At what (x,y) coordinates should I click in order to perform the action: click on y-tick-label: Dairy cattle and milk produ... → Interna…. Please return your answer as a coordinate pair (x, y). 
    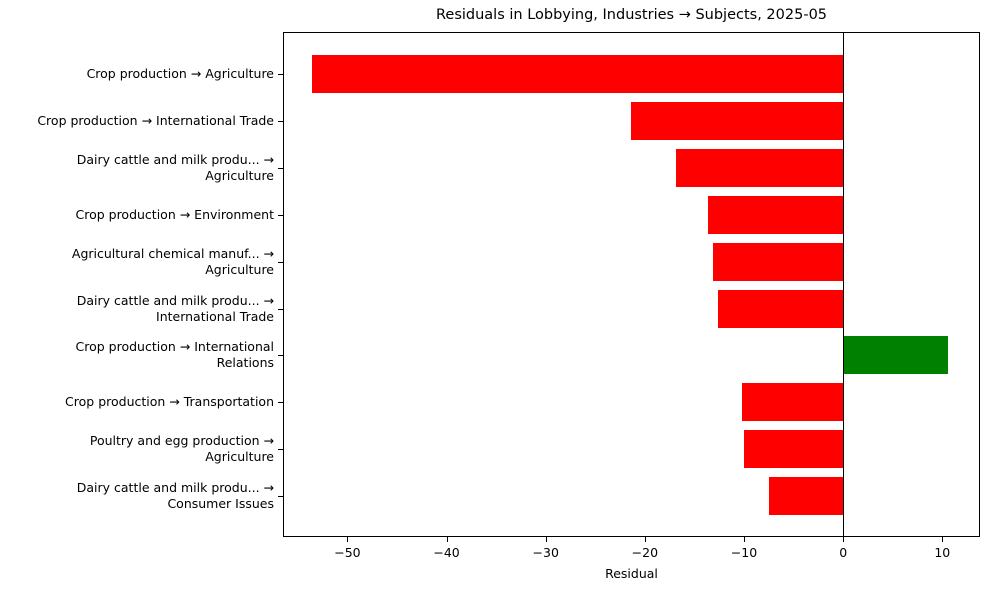
    Looking at the image, I should click on (175, 308).